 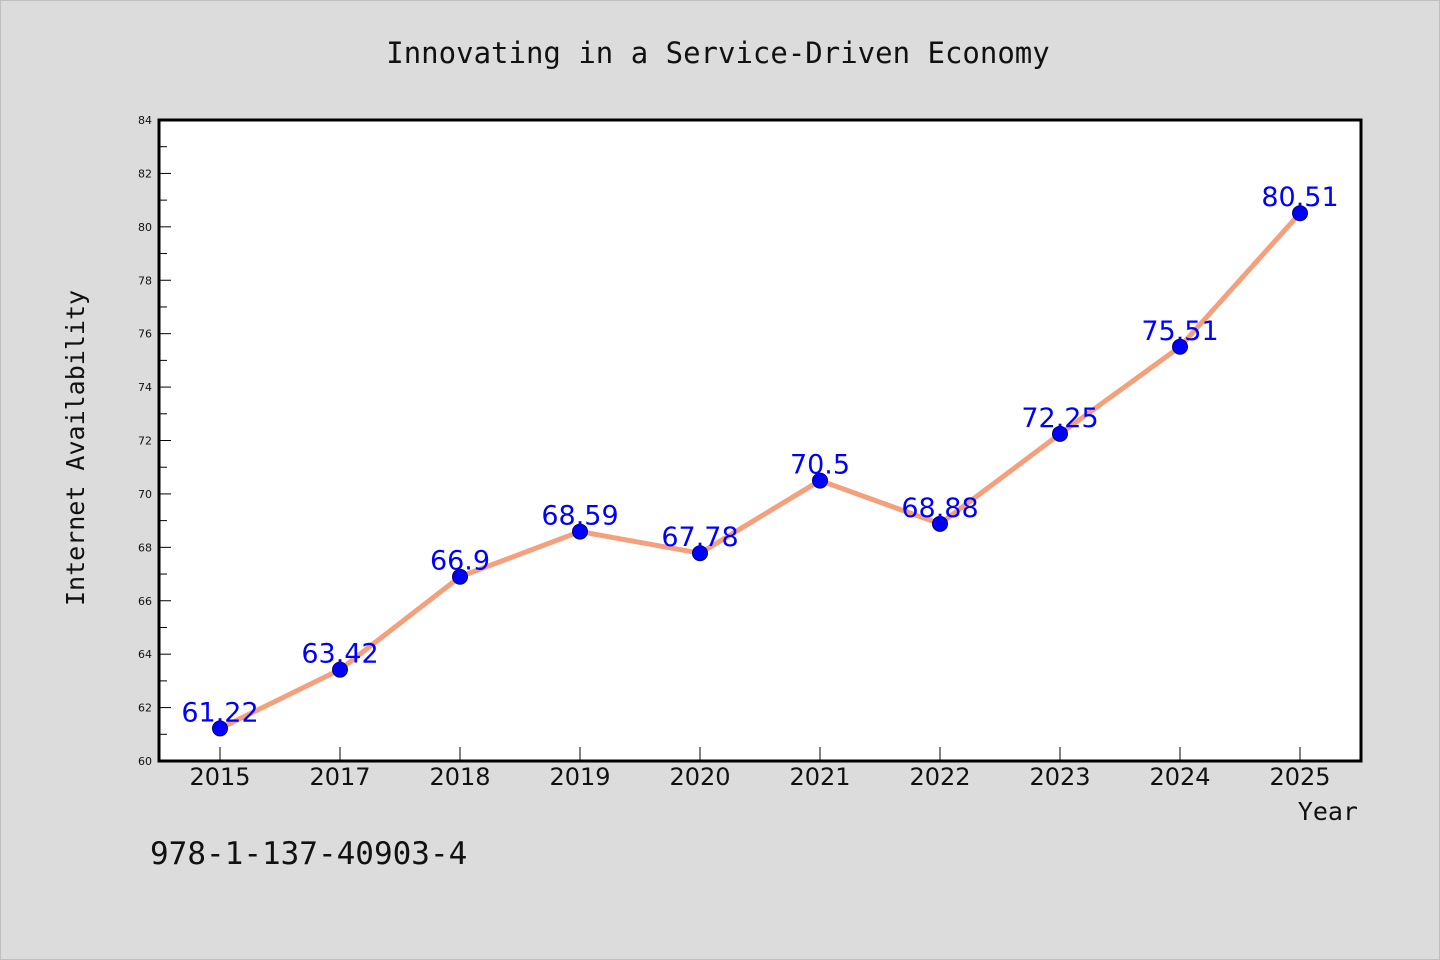 I want to click on y-tick-label: 82, so click(x=145, y=173).